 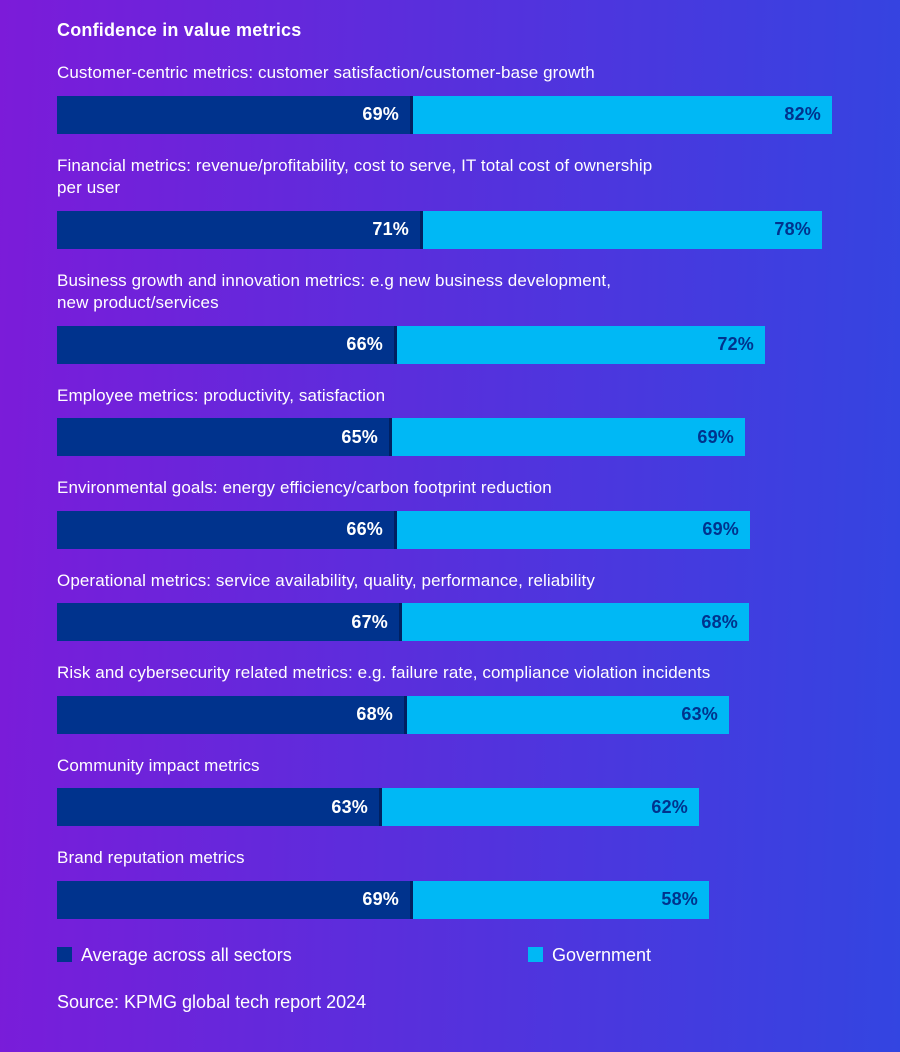 What do you see at coordinates (212, 1001) in the screenshot?
I see `source-note: Source: KPMG global tech report 2024` at bounding box center [212, 1001].